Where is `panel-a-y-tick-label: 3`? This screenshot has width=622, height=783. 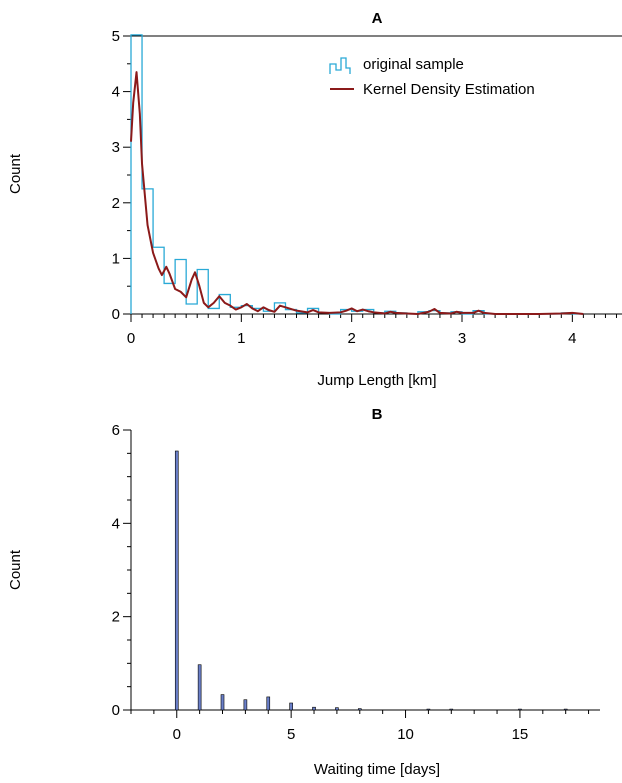
panel-a-y-tick-label: 3 is located at coordinates (116, 147).